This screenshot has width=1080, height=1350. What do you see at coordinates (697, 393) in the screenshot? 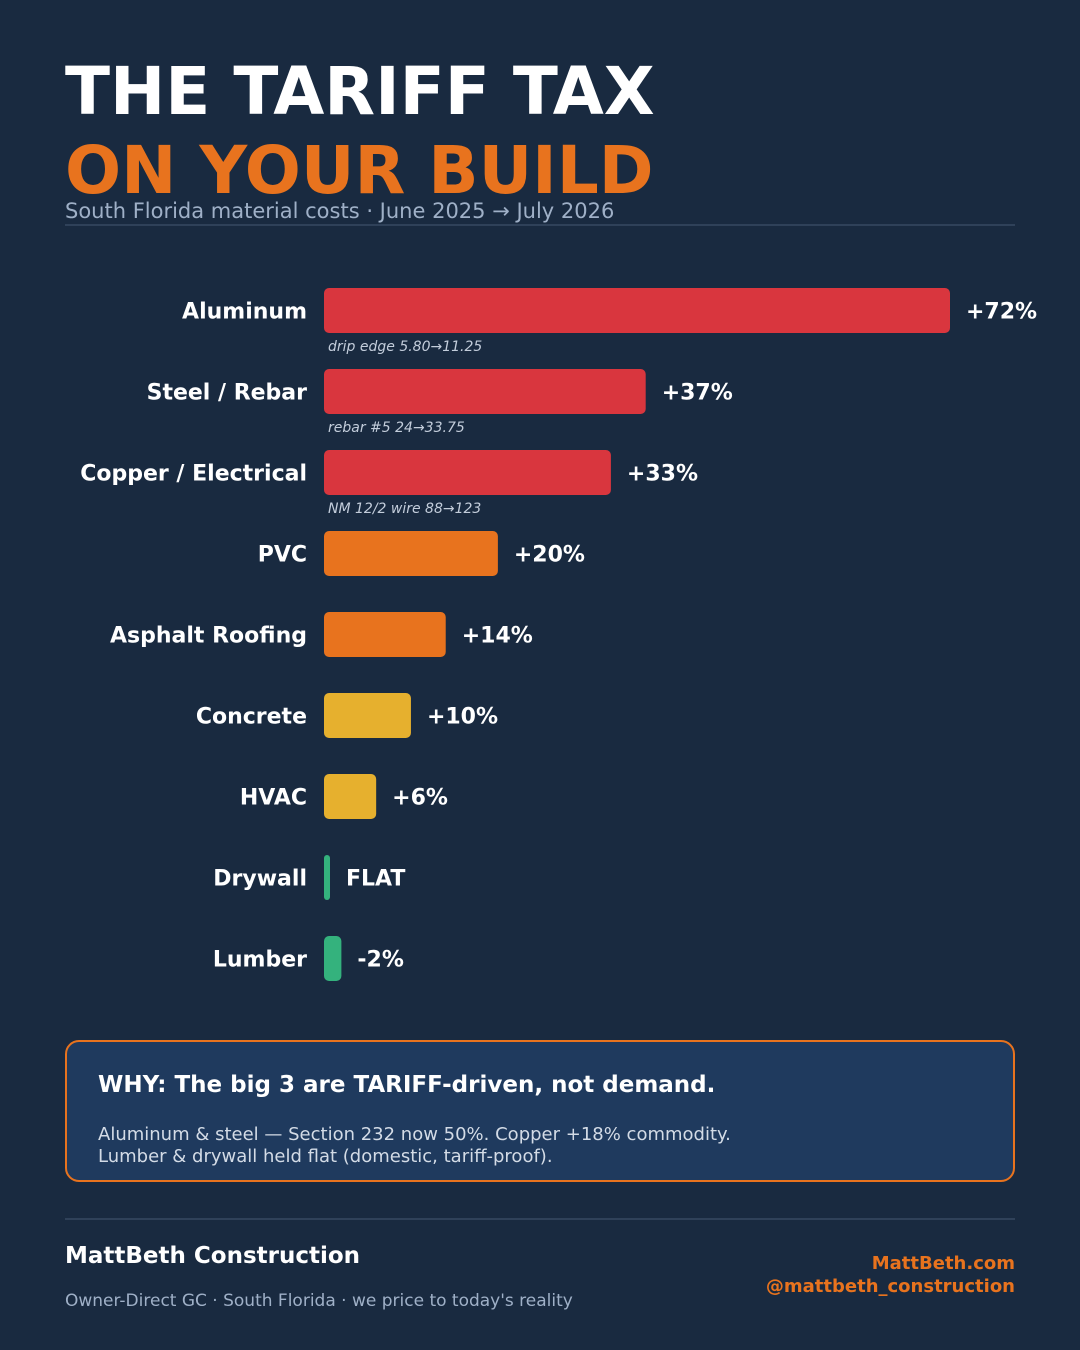
I see `value-label: +37%` at bounding box center [697, 393].